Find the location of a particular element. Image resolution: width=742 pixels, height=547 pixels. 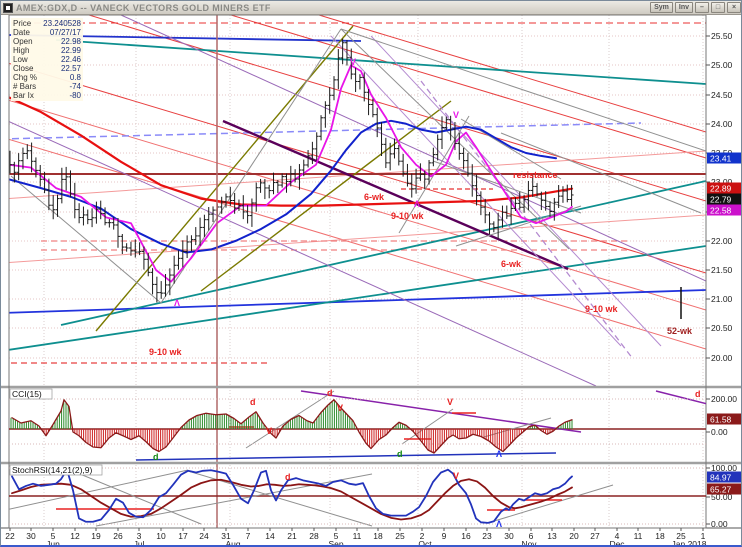

svg-text: 10 is located at coordinates (161, 536).